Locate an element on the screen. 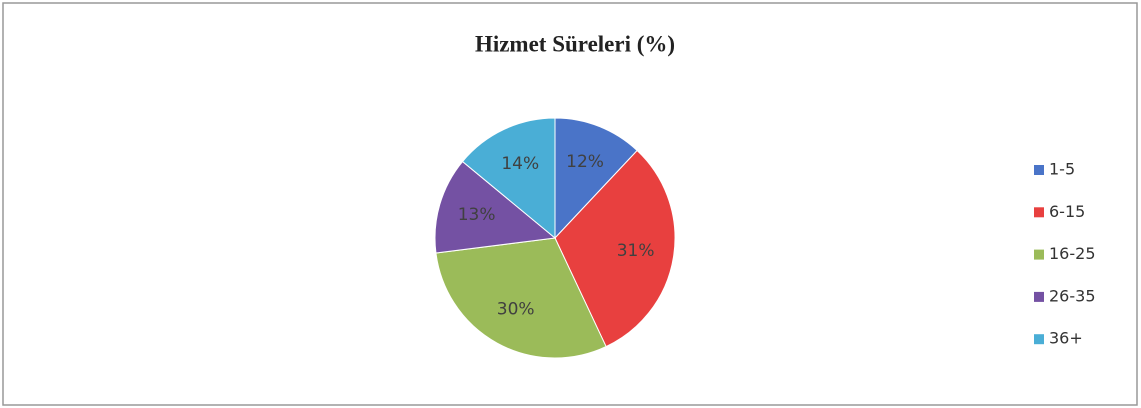 The width and height of the screenshot is (1141, 408). legend-label: 26-35 is located at coordinates (1072, 295).